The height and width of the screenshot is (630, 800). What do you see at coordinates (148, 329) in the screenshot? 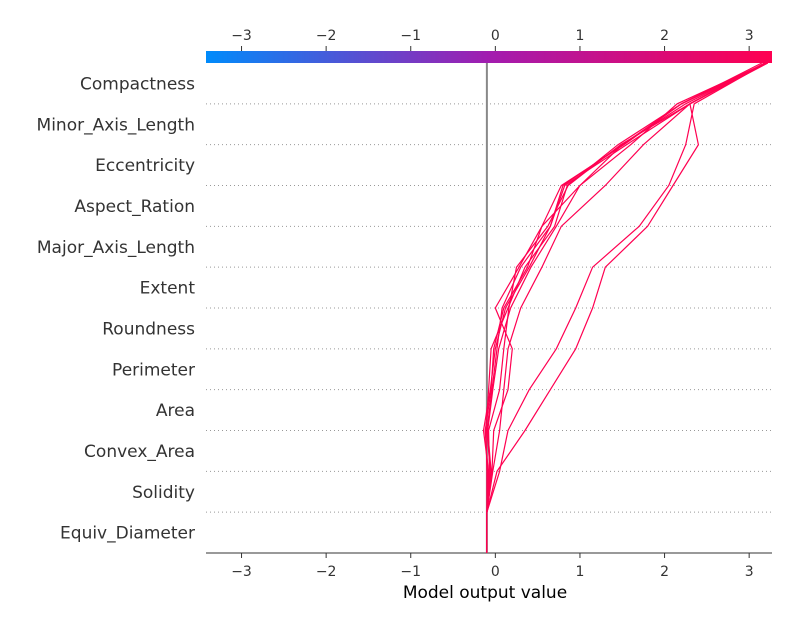
I see `feature-label: Roundness` at bounding box center [148, 329].